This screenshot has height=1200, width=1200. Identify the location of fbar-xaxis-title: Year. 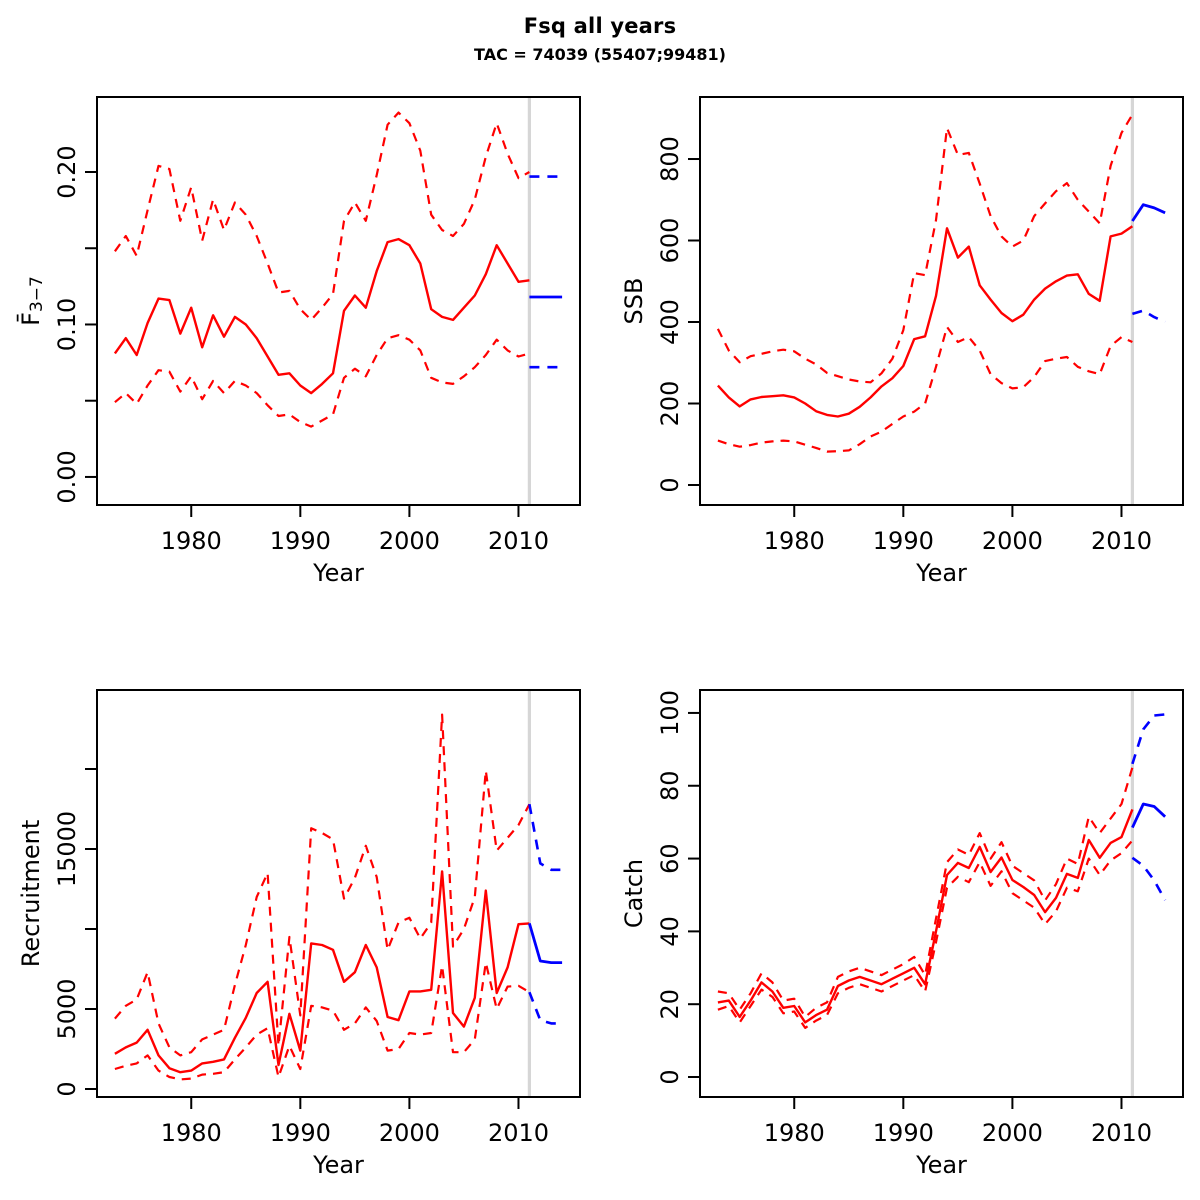
(338, 573).